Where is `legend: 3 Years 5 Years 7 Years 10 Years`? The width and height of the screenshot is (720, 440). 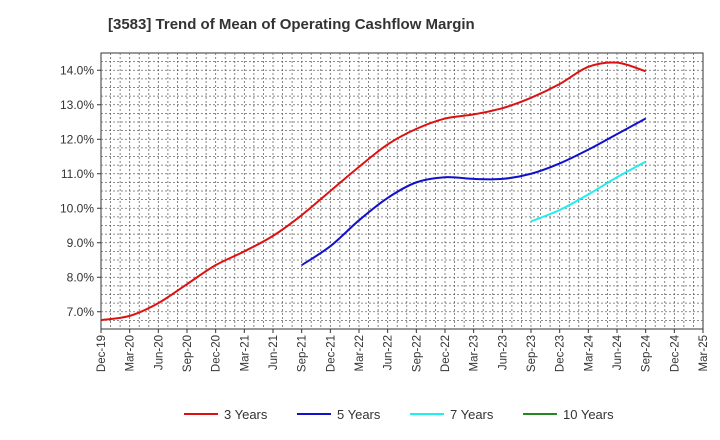
legend: 3 Years 5 Years 7 Years 10 Years is located at coordinates (399, 414).